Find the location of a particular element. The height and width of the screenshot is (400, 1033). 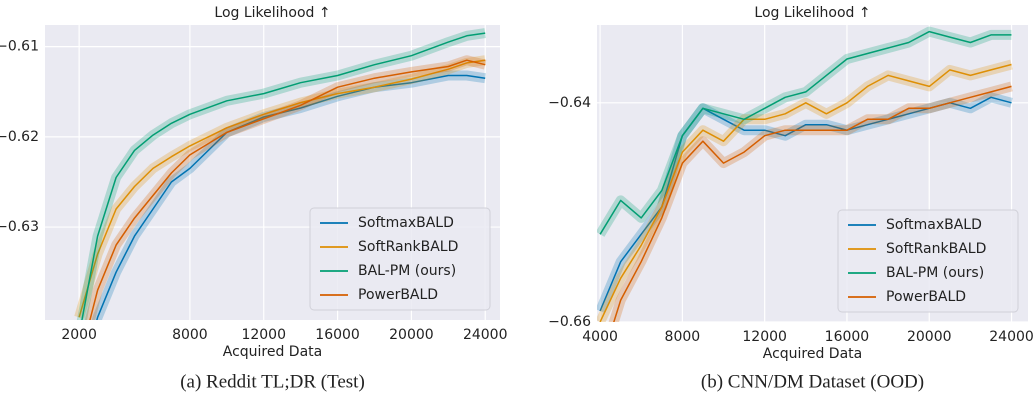

y-tick-label: −0.63 is located at coordinates (19, 227).